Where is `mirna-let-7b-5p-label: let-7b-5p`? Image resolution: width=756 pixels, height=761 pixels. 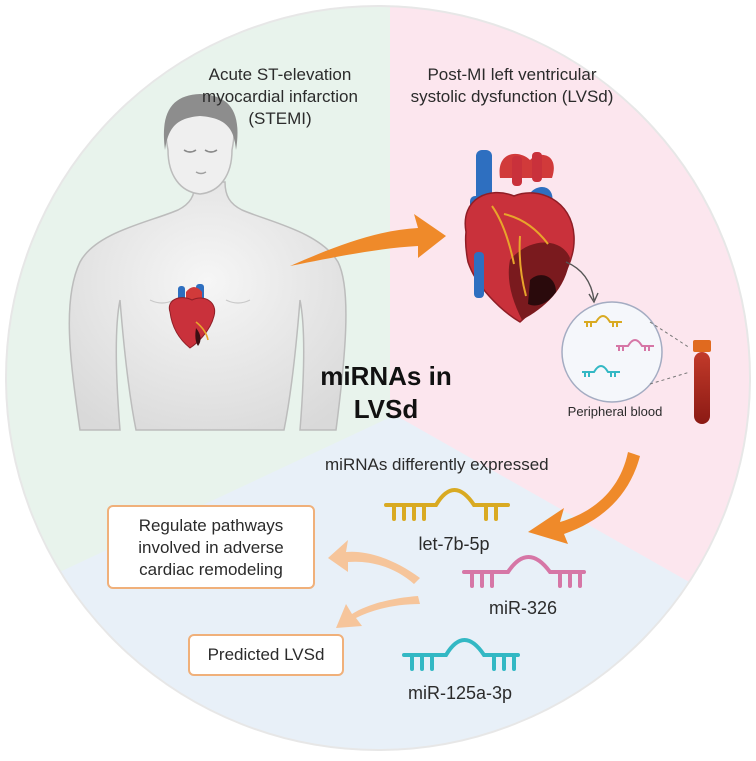 mirna-let-7b-5p-label: let-7b-5p is located at coordinates (454, 544).